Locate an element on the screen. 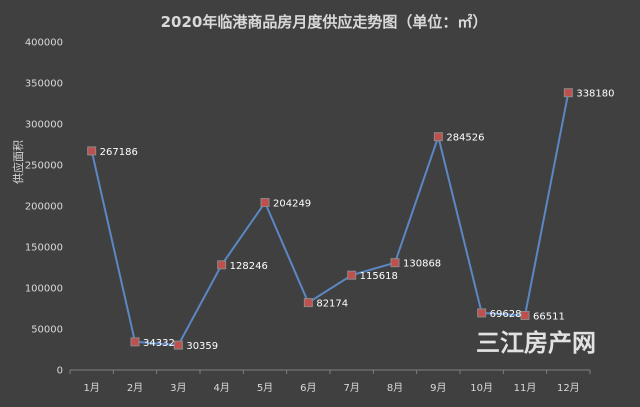 The height and width of the screenshot is (407, 640). data-label: 267186 is located at coordinates (119, 152).